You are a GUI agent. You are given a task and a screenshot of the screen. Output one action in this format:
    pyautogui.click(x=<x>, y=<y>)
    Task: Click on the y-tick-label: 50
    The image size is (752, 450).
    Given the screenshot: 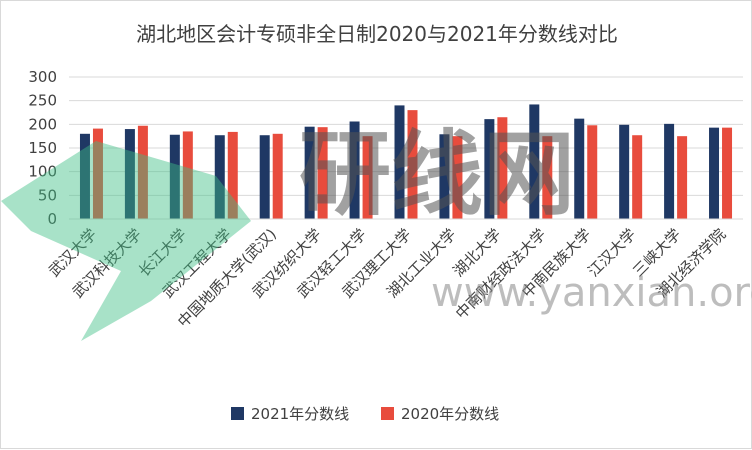 What is the action you would take?
    pyautogui.click(x=47, y=195)
    